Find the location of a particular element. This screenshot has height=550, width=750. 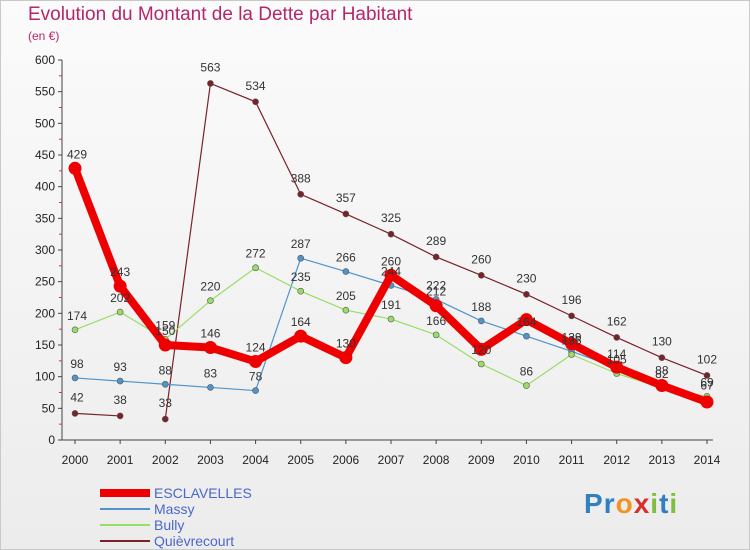

data-label: 325 is located at coordinates (391, 218).